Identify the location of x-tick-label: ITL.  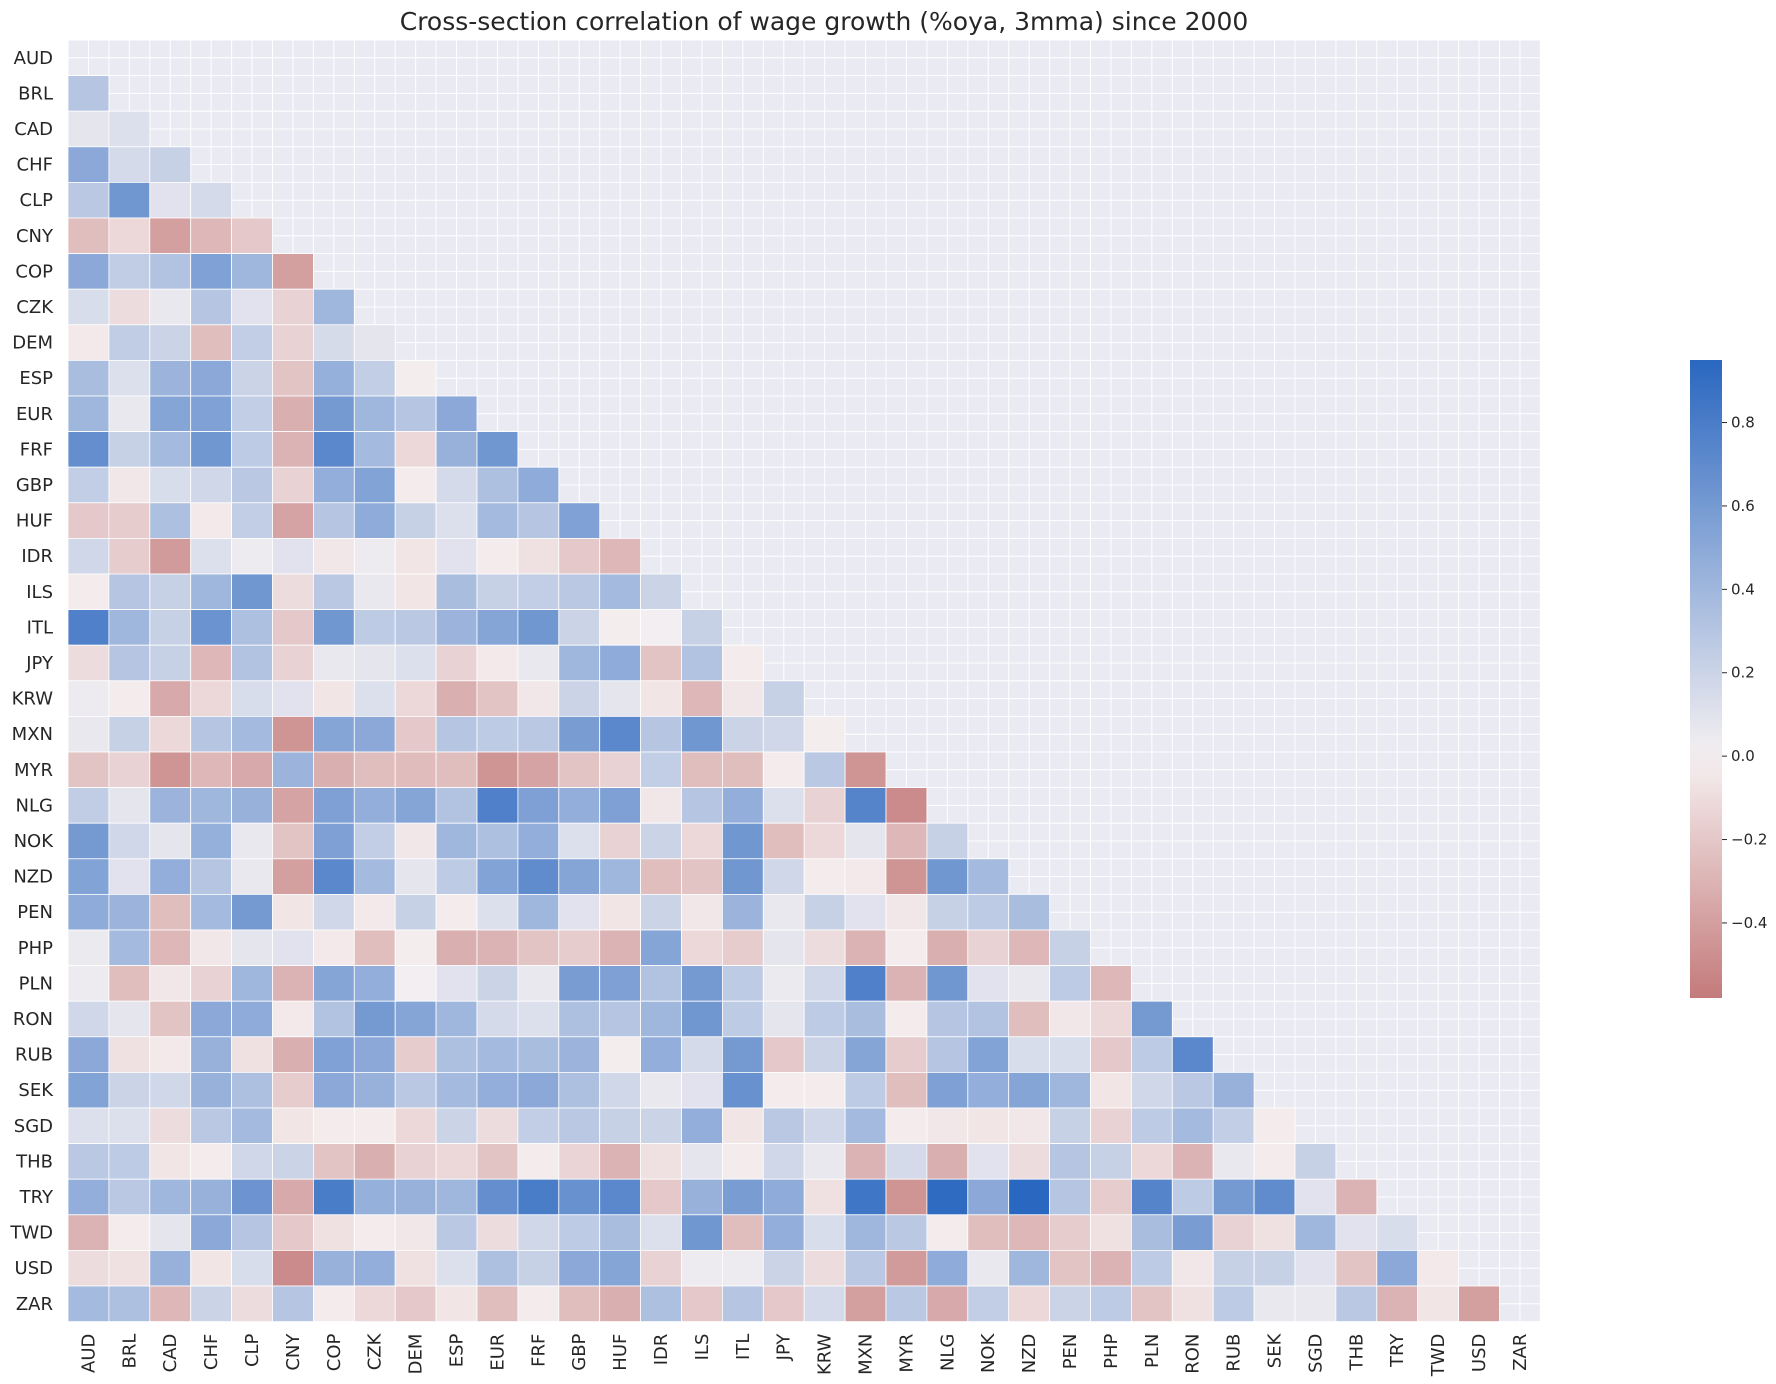
(743, 1347).